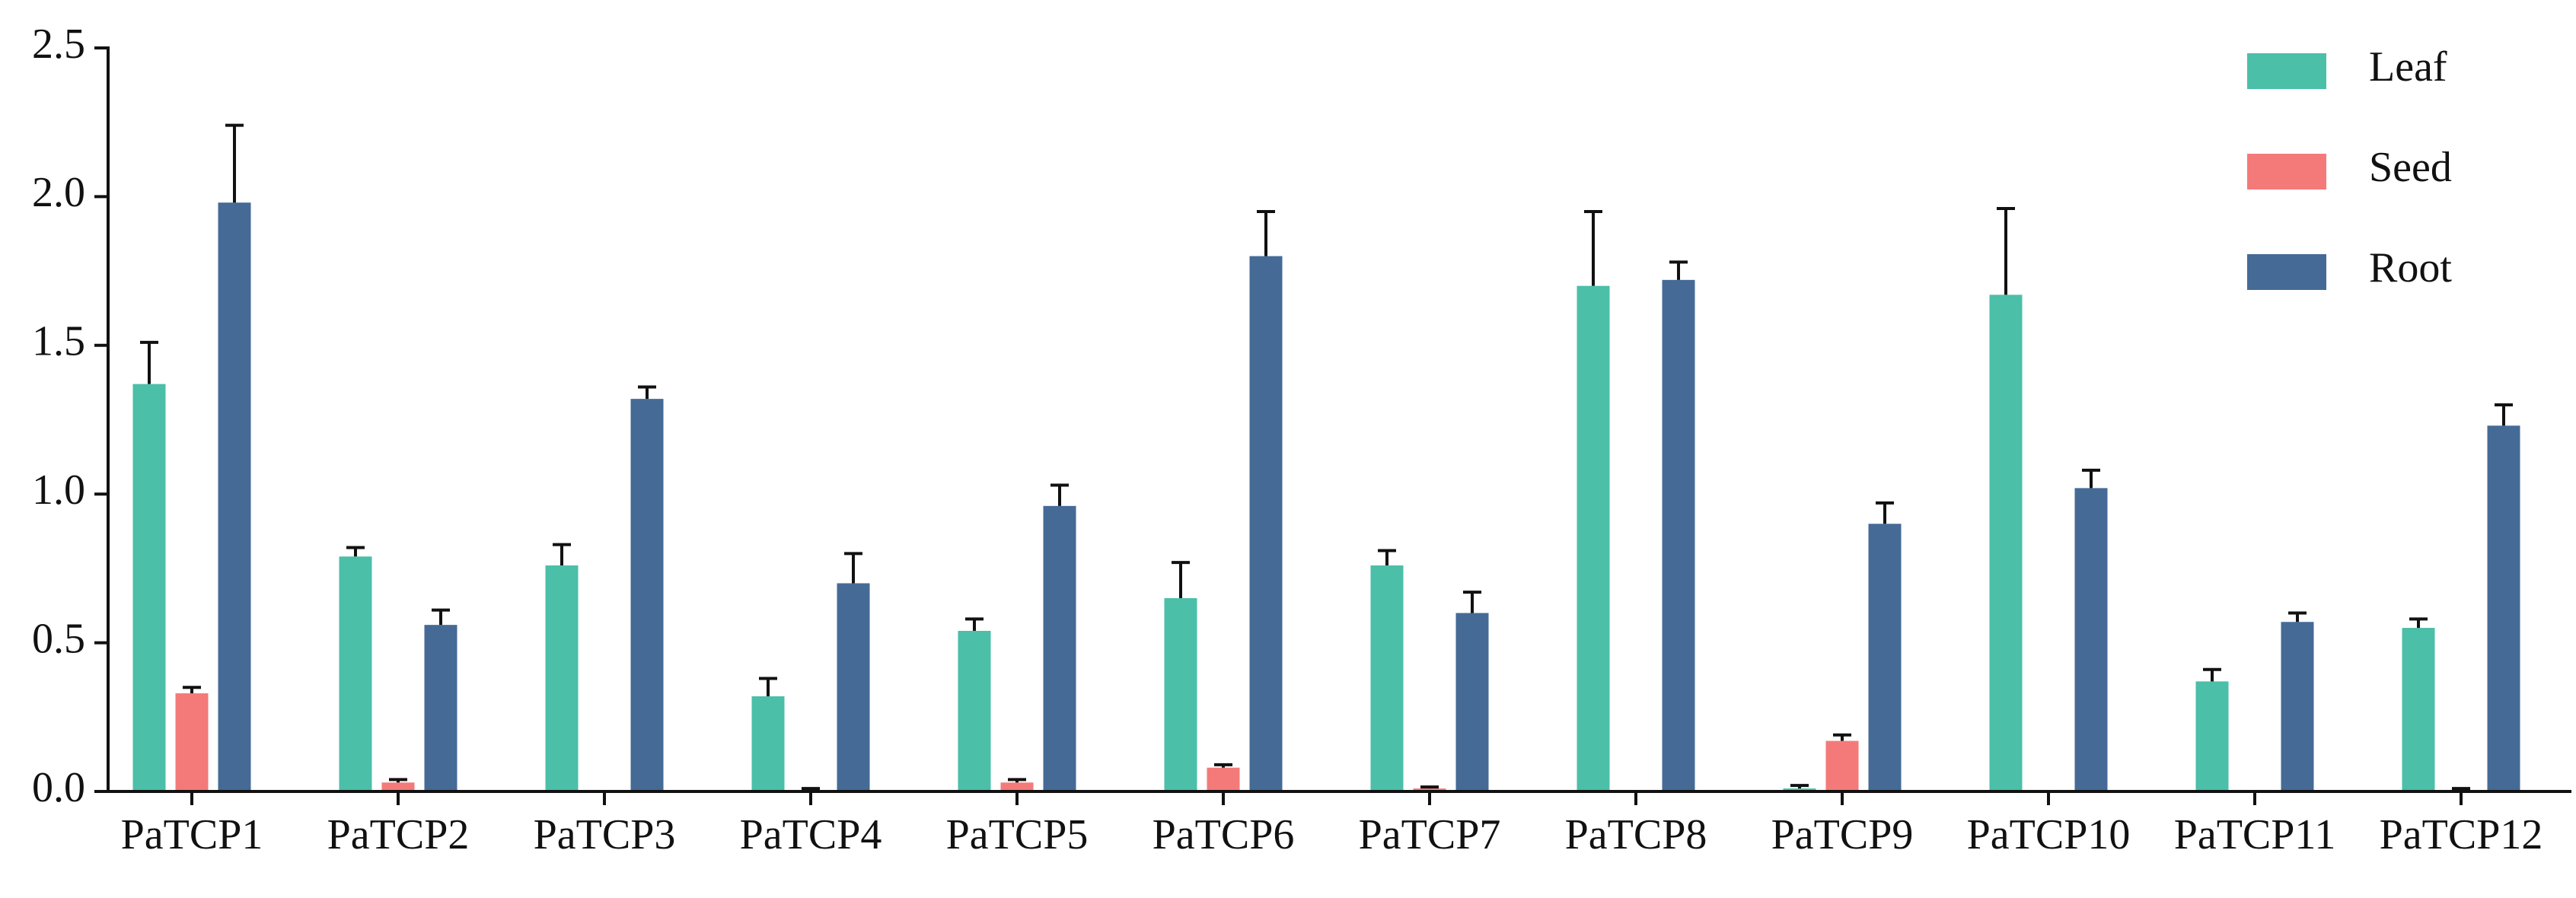  Describe the element at coordinates (605, 834) in the screenshot. I see `x-tick-label: PaTCP3` at that location.